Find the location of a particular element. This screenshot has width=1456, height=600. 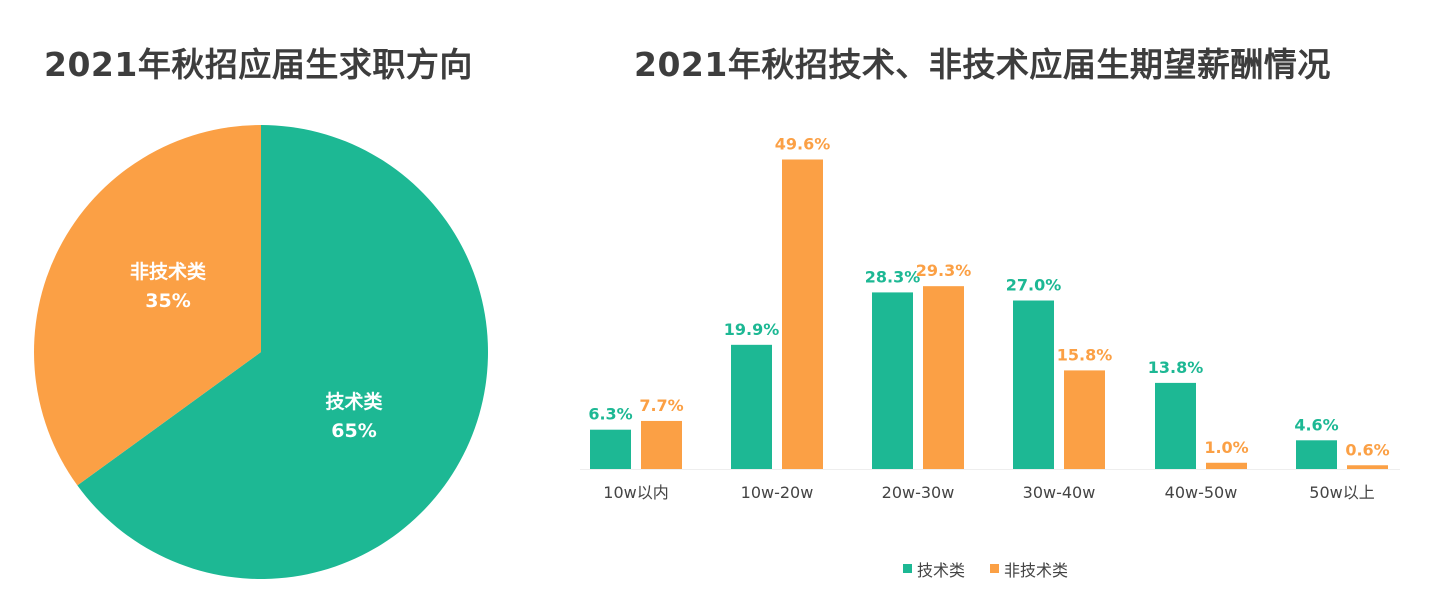

x-tick-label: 40w-50w is located at coordinates (1201, 492).